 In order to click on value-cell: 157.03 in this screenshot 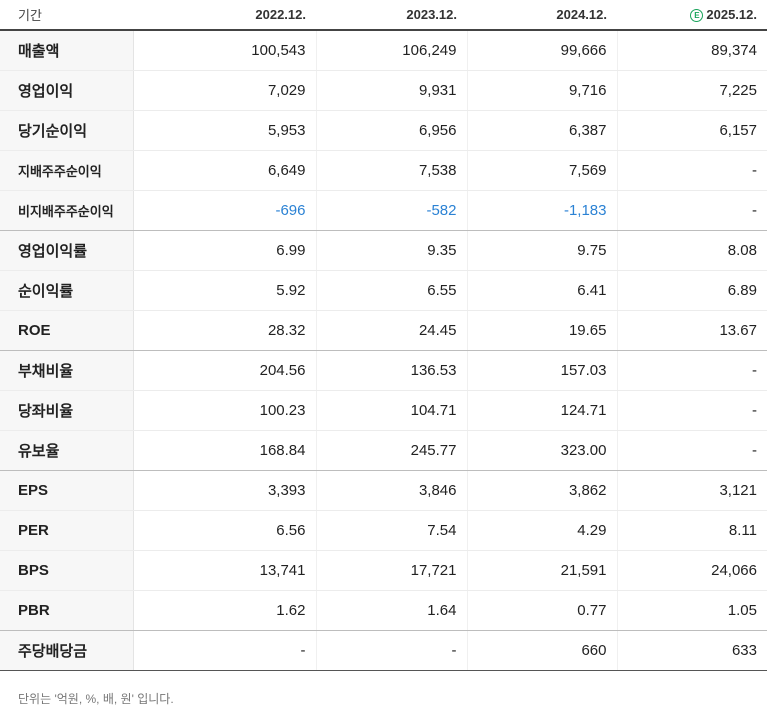, I will do `click(542, 370)`.